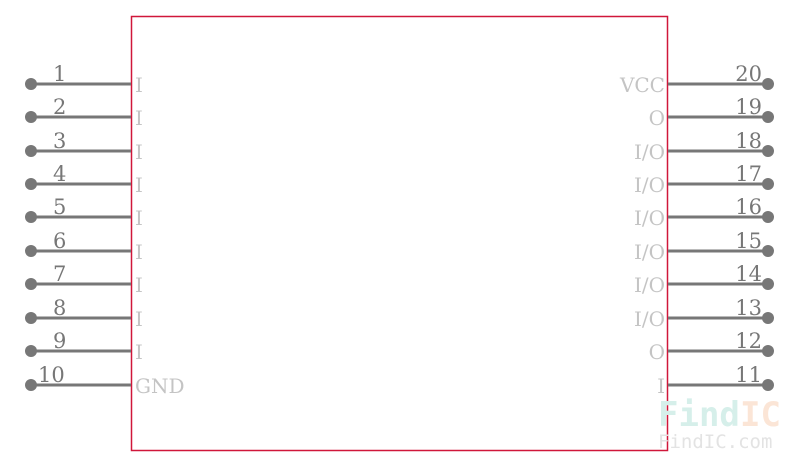 Image resolution: width=800 pixels, height=469 pixels. Describe the element at coordinates (748, 274) in the screenshot. I see `pin-number: 14` at that location.